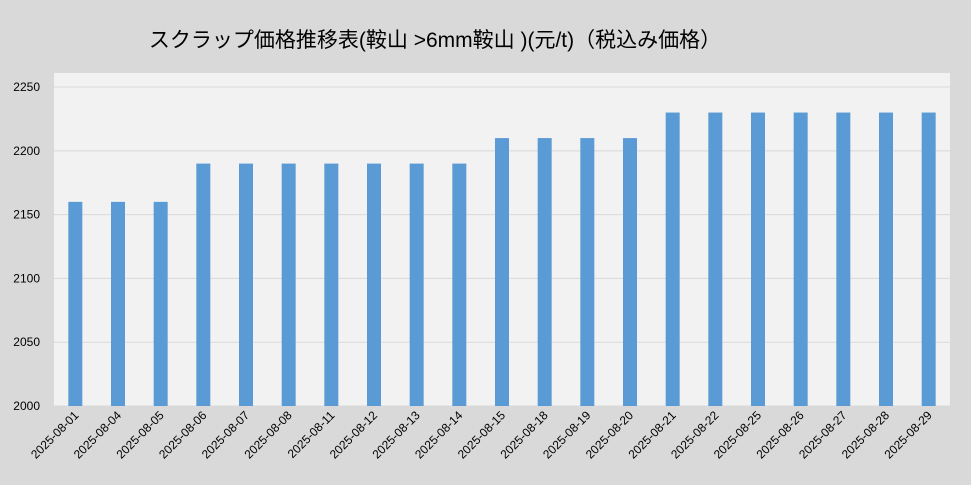  What do you see at coordinates (26, 151) in the screenshot?
I see `y-tick-label: 2200` at bounding box center [26, 151].